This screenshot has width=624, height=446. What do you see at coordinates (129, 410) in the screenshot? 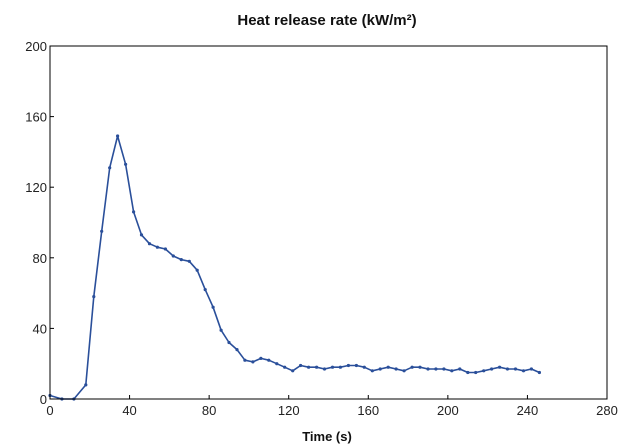
I see `x-tick-label: 40` at bounding box center [129, 410].